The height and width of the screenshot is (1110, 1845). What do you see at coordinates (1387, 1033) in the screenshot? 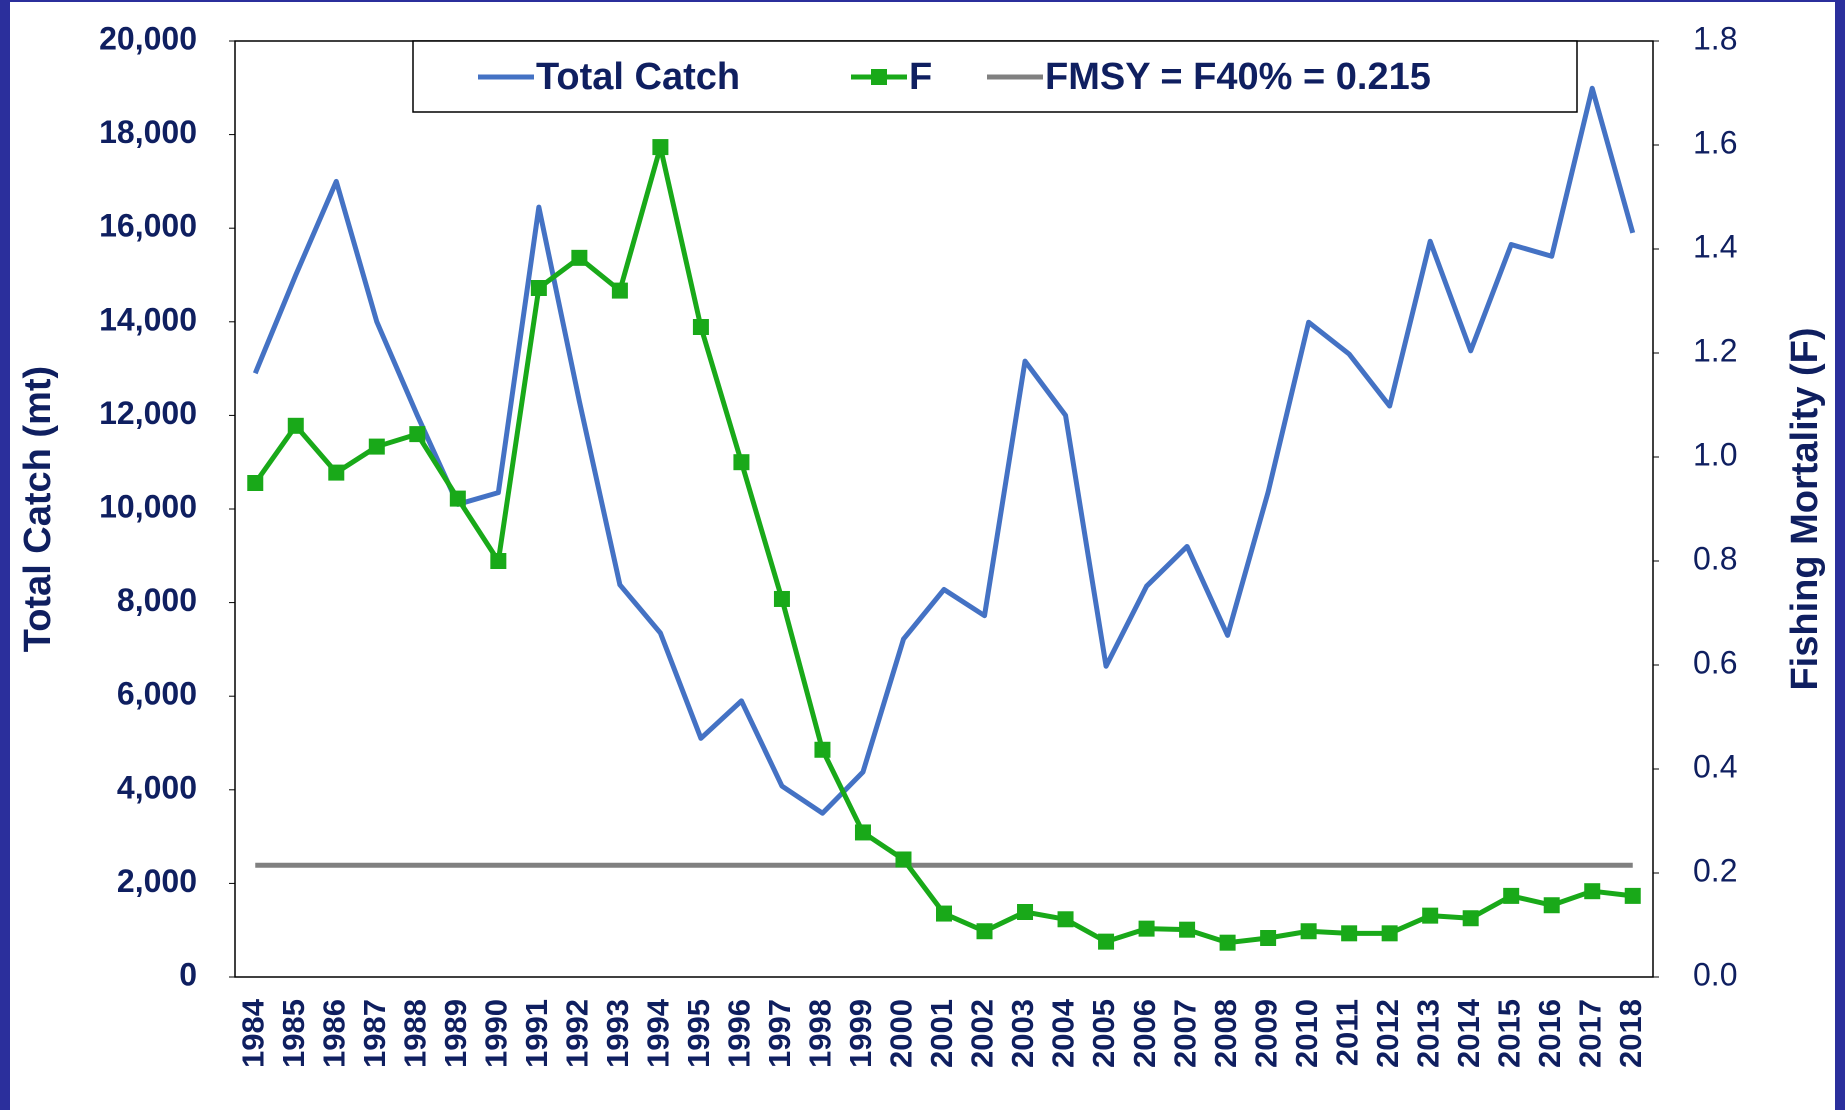
I see `x-tick-label: 2012` at bounding box center [1387, 1033].